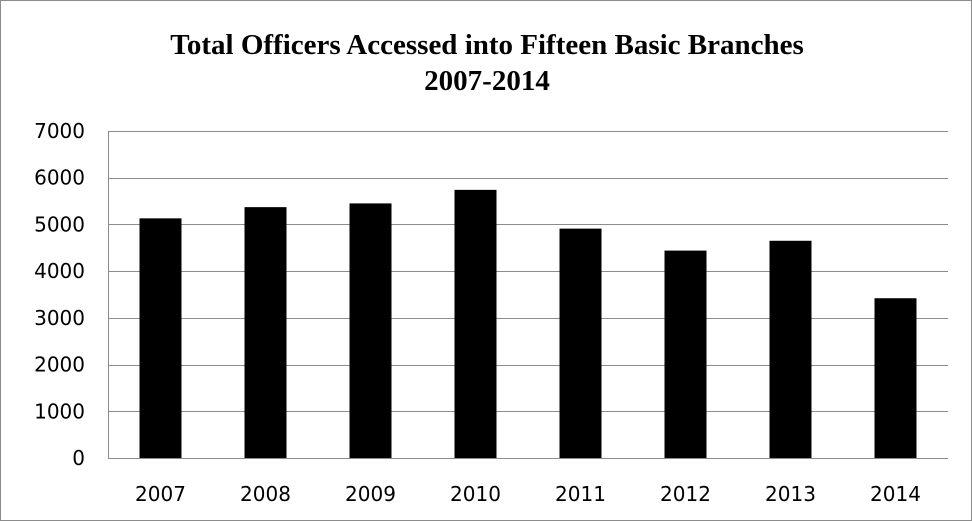 The height and width of the screenshot is (521, 972). Describe the element at coordinates (528, 494) in the screenshot. I see `x-tick-labels: 2007 2008 2009 2010 2011 2012 2013 2014` at that location.